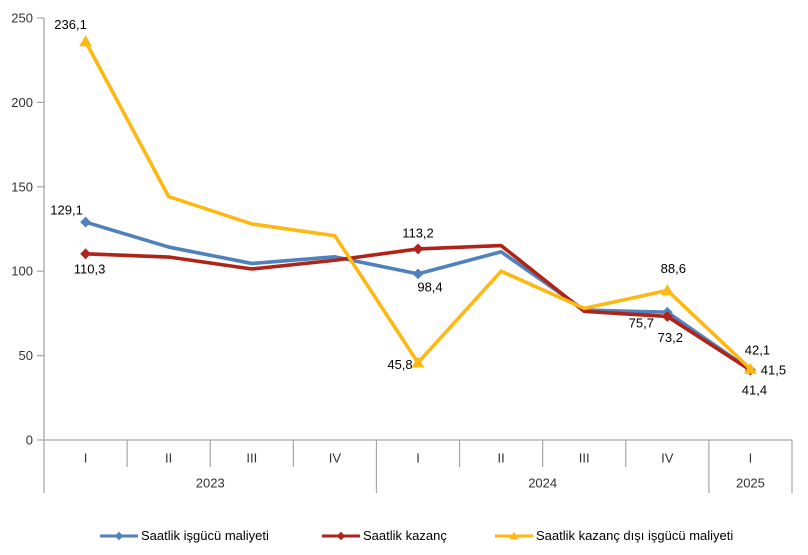  What do you see at coordinates (66, 210) in the screenshot?
I see `data-label: 129,1` at bounding box center [66, 210].